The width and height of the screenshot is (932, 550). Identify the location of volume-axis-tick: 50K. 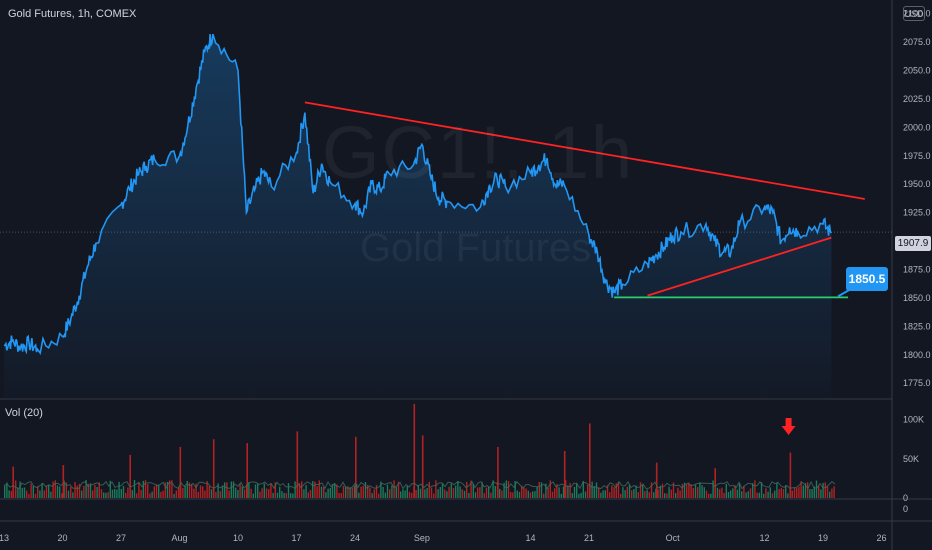
(911, 459).